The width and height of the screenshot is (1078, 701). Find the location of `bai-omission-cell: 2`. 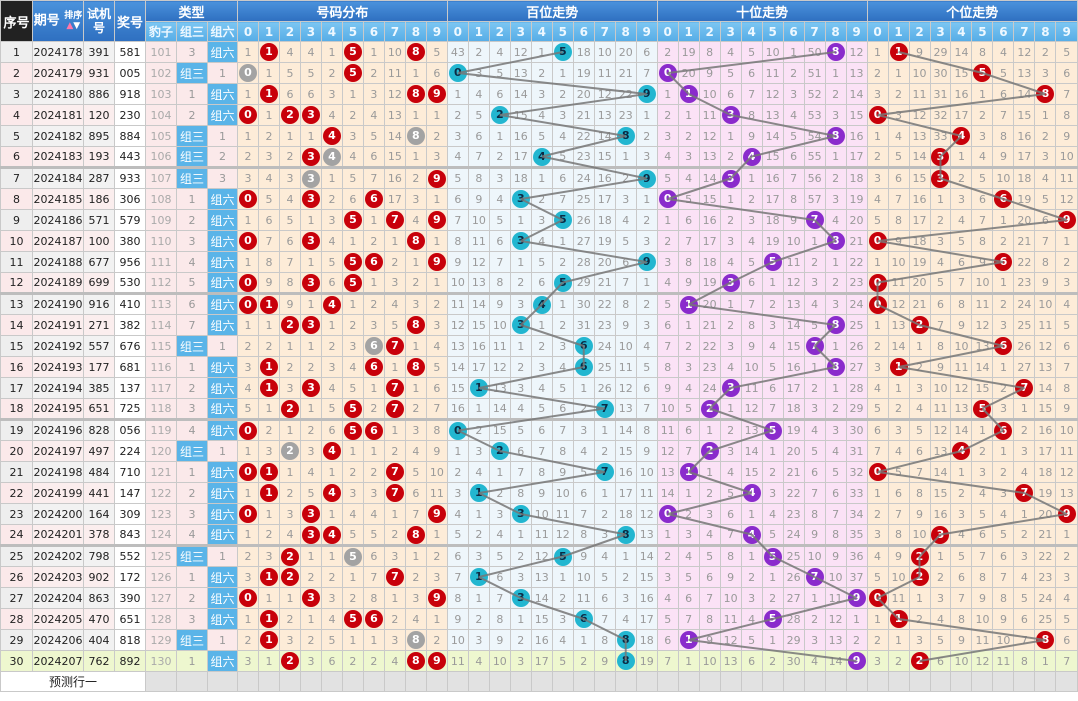

bai-omission-cell: 2 is located at coordinates (520, 640).